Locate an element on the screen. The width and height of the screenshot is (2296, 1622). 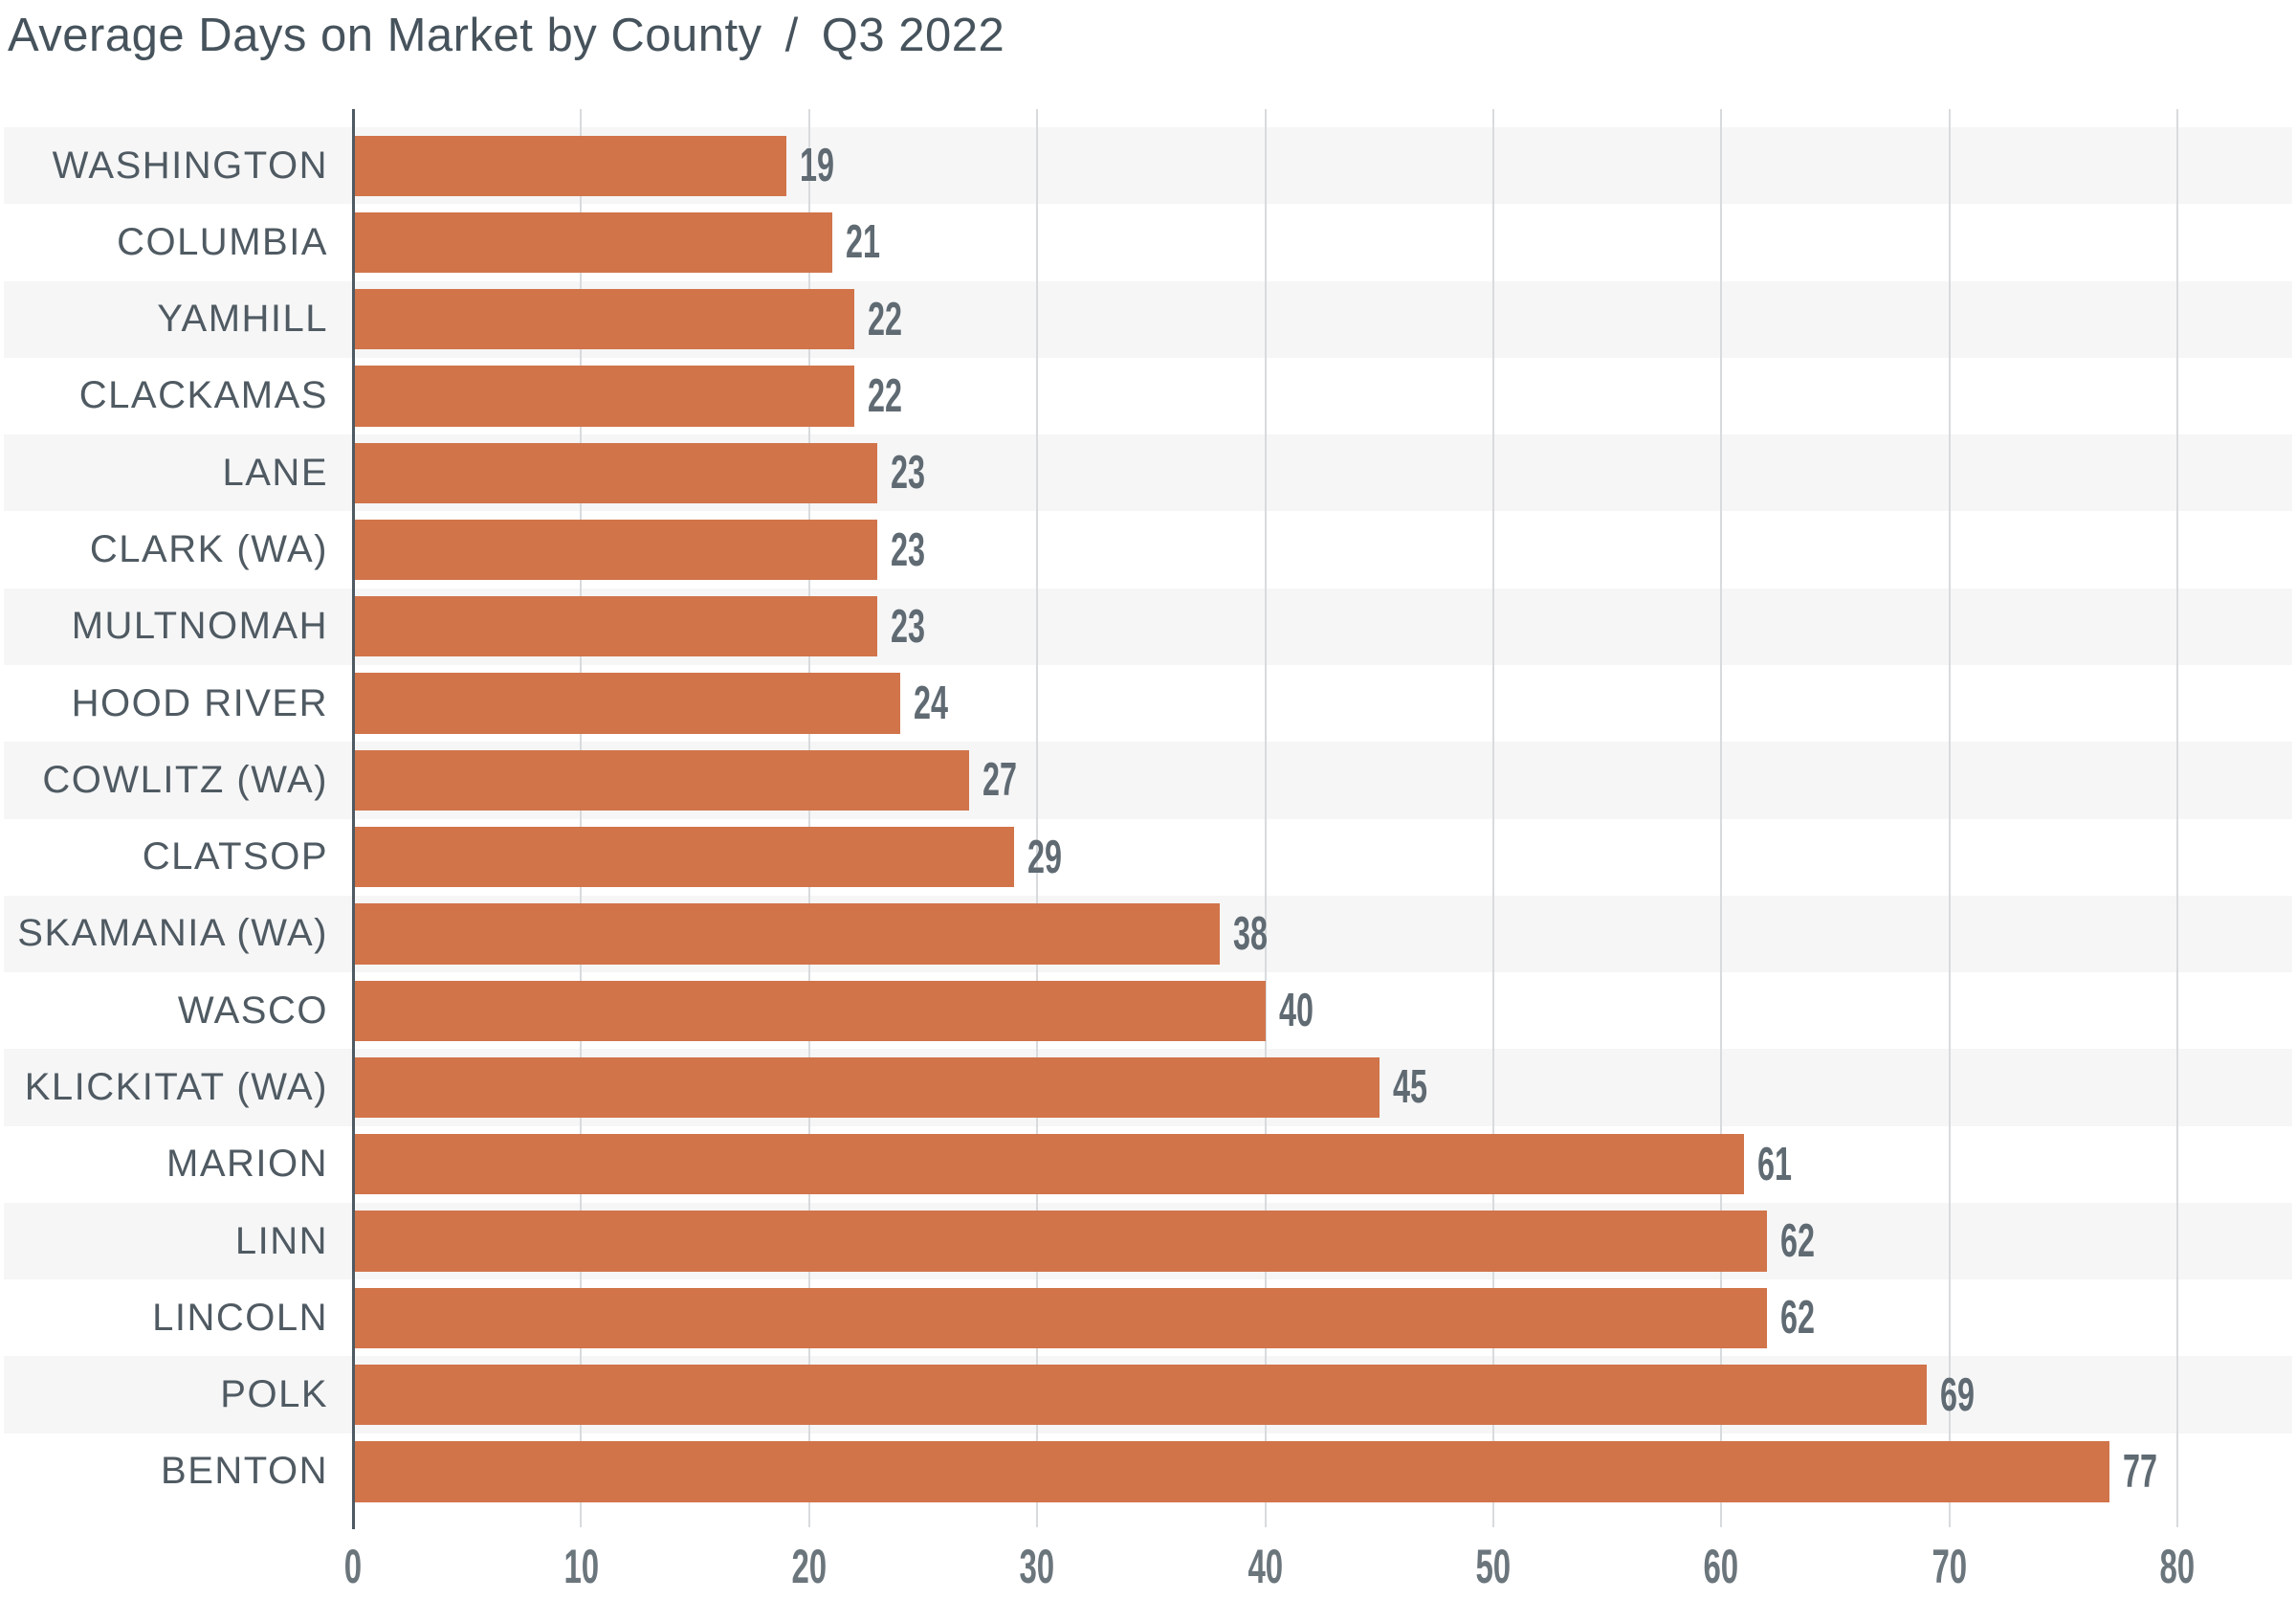
x-tick-label: 60 is located at coordinates (1721, 1567).